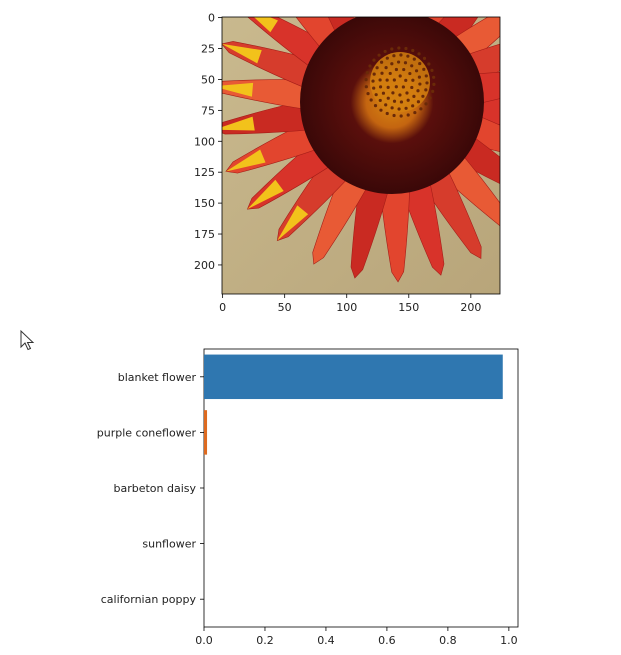  Describe the element at coordinates (387, 640) in the screenshot. I see `bar-xtick-label: 0.6` at that location.